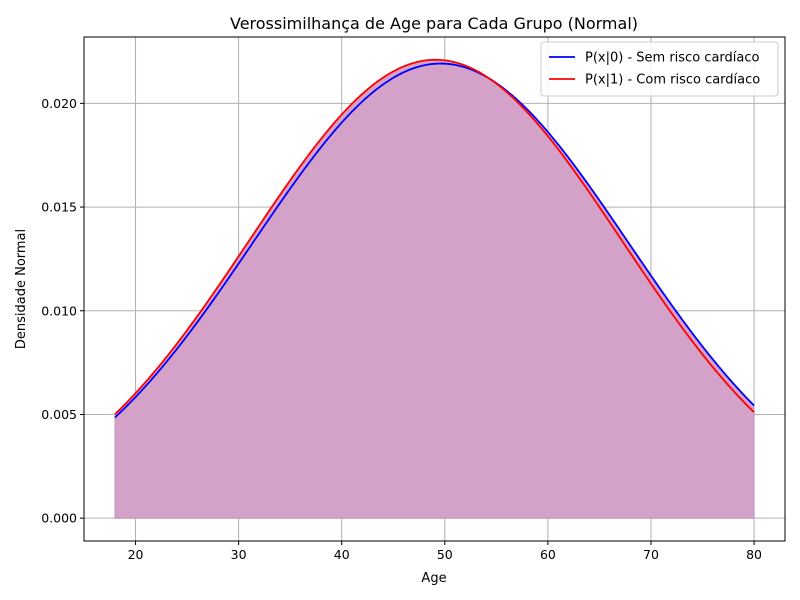 Image resolution: width=800 pixels, height=600 pixels. I want to click on x-tick-label: 50, so click(445, 554).